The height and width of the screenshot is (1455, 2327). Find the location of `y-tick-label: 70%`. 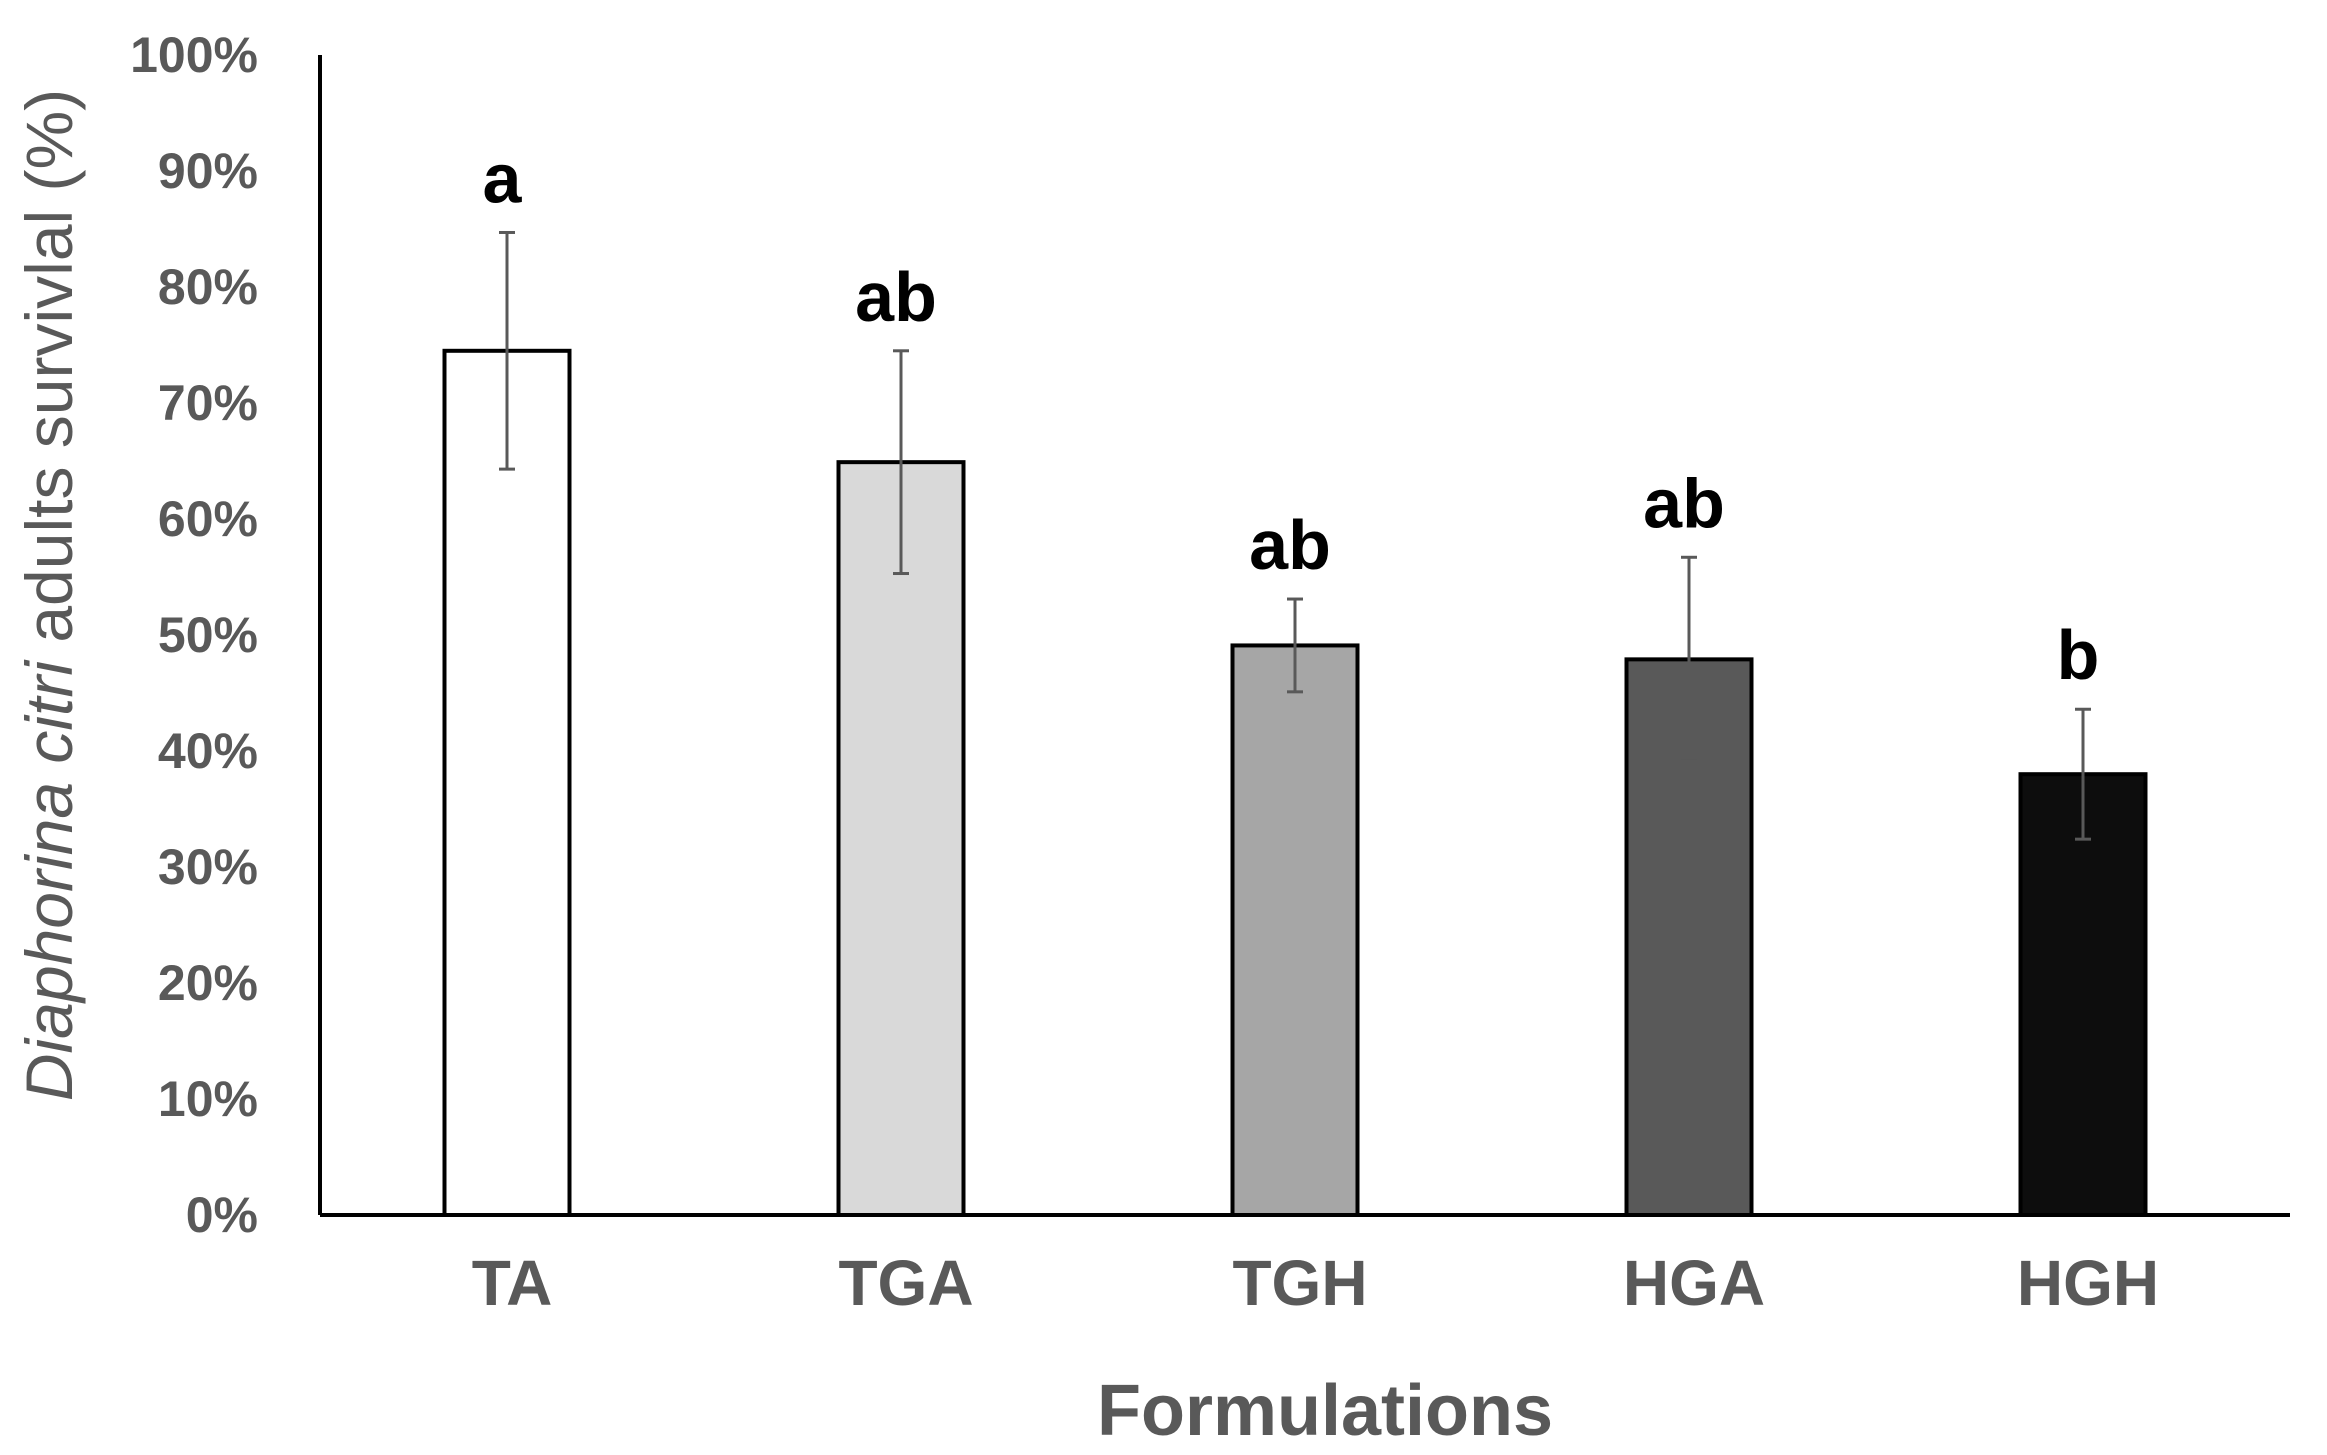

y-tick-label: 70% is located at coordinates (208, 403).